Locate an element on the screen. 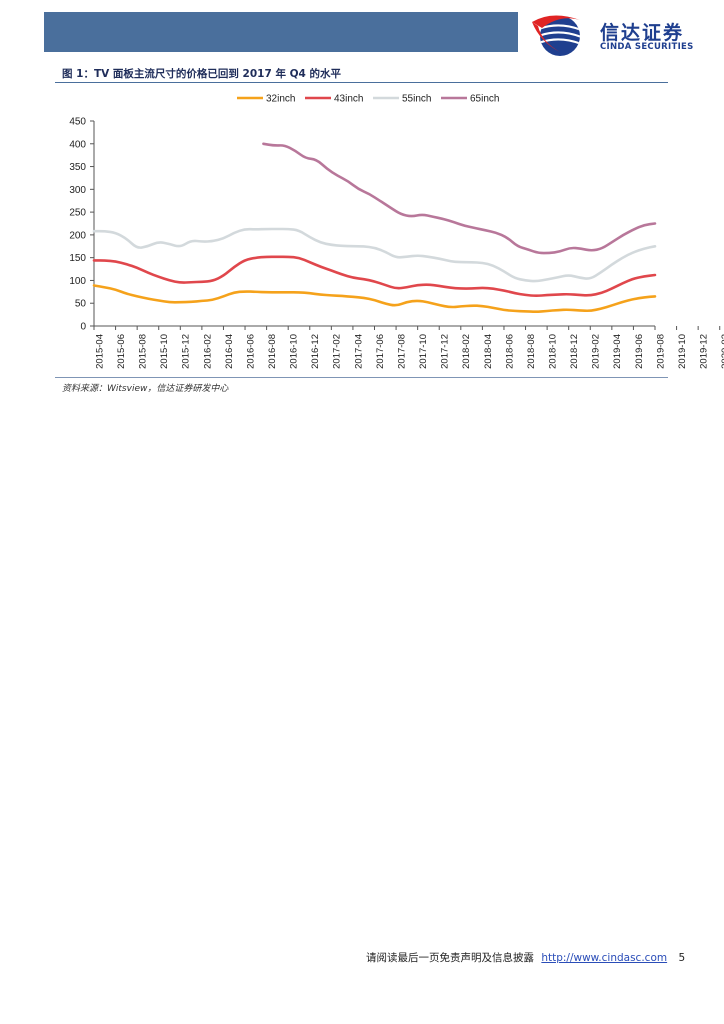 The height and width of the screenshot is (1024, 724). x-tick-label: 2016-02 is located at coordinates (207, 351).